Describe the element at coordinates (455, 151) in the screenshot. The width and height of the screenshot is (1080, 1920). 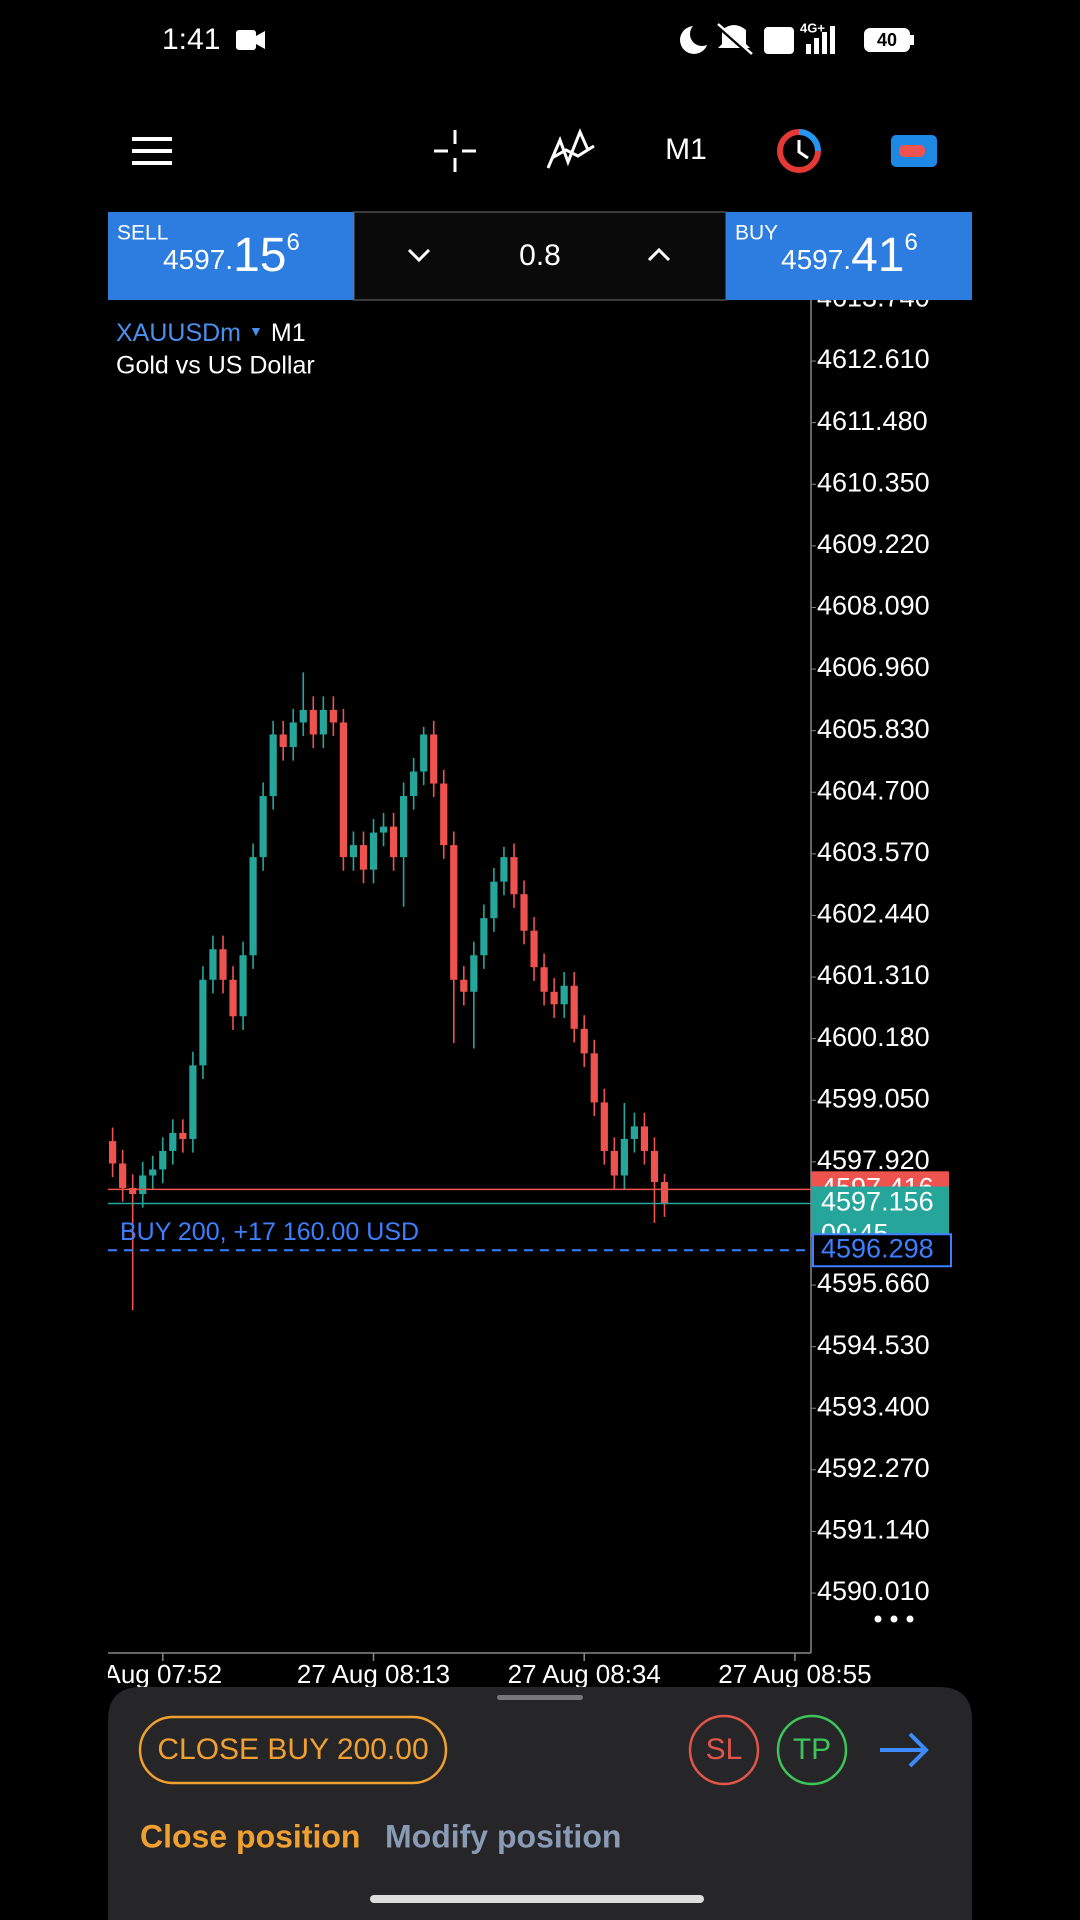
I see `crosshair-button` at that location.